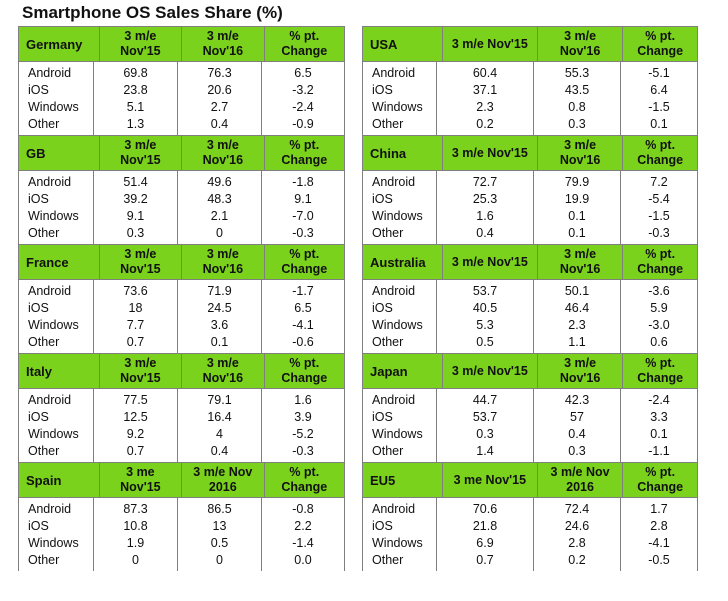 This screenshot has width=728, height=601. Describe the element at coordinates (659, 182) in the screenshot. I see `cell-value: 7.2` at that location.